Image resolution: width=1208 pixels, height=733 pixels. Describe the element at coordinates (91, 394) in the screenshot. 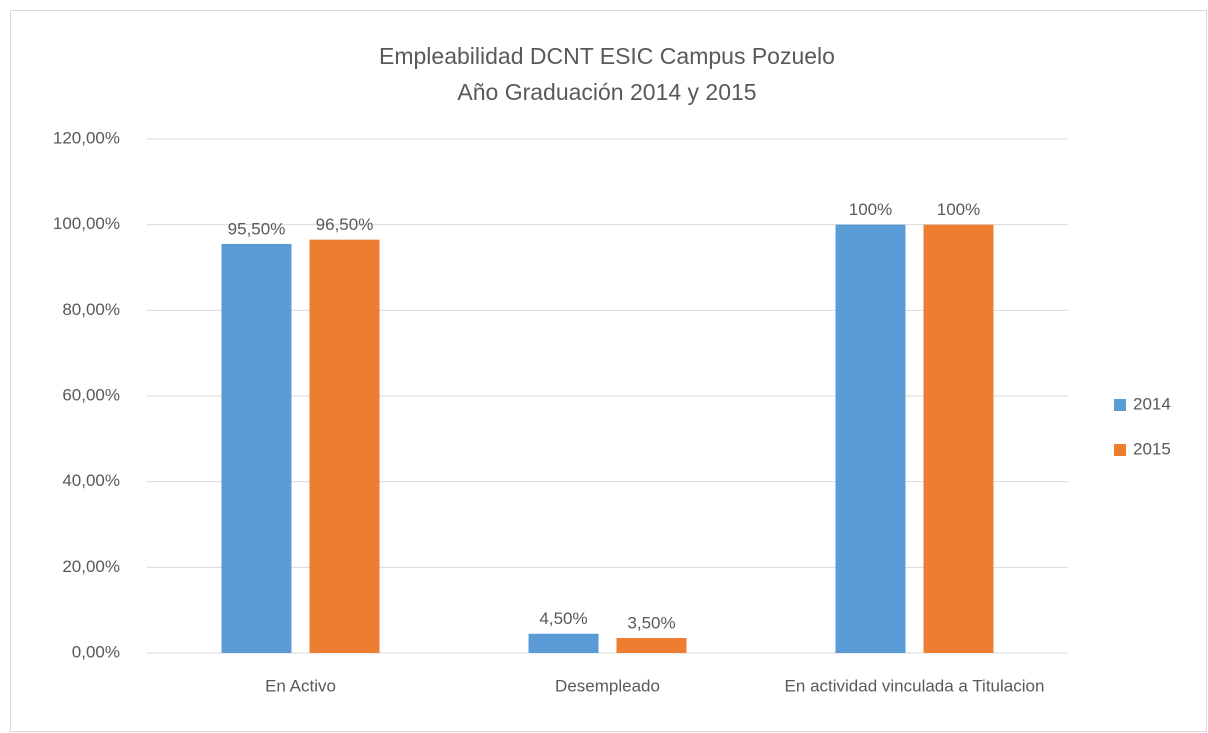

I see `y-tick-label: 60,00%` at that location.